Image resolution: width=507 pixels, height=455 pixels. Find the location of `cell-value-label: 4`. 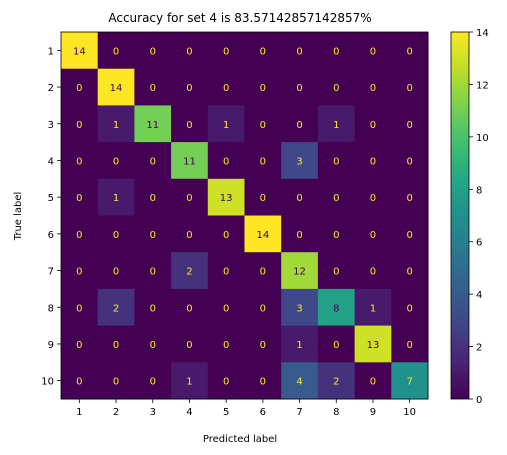

cell-value-label: 4 is located at coordinates (299, 382).